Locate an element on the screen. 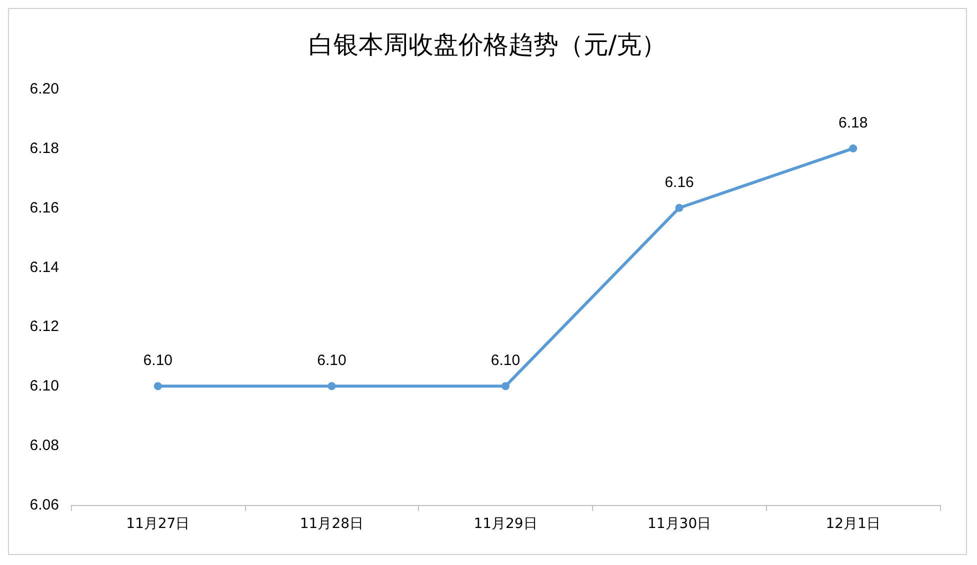 The width and height of the screenshot is (977, 565). y-tick-label: 6.06 is located at coordinates (44, 505).